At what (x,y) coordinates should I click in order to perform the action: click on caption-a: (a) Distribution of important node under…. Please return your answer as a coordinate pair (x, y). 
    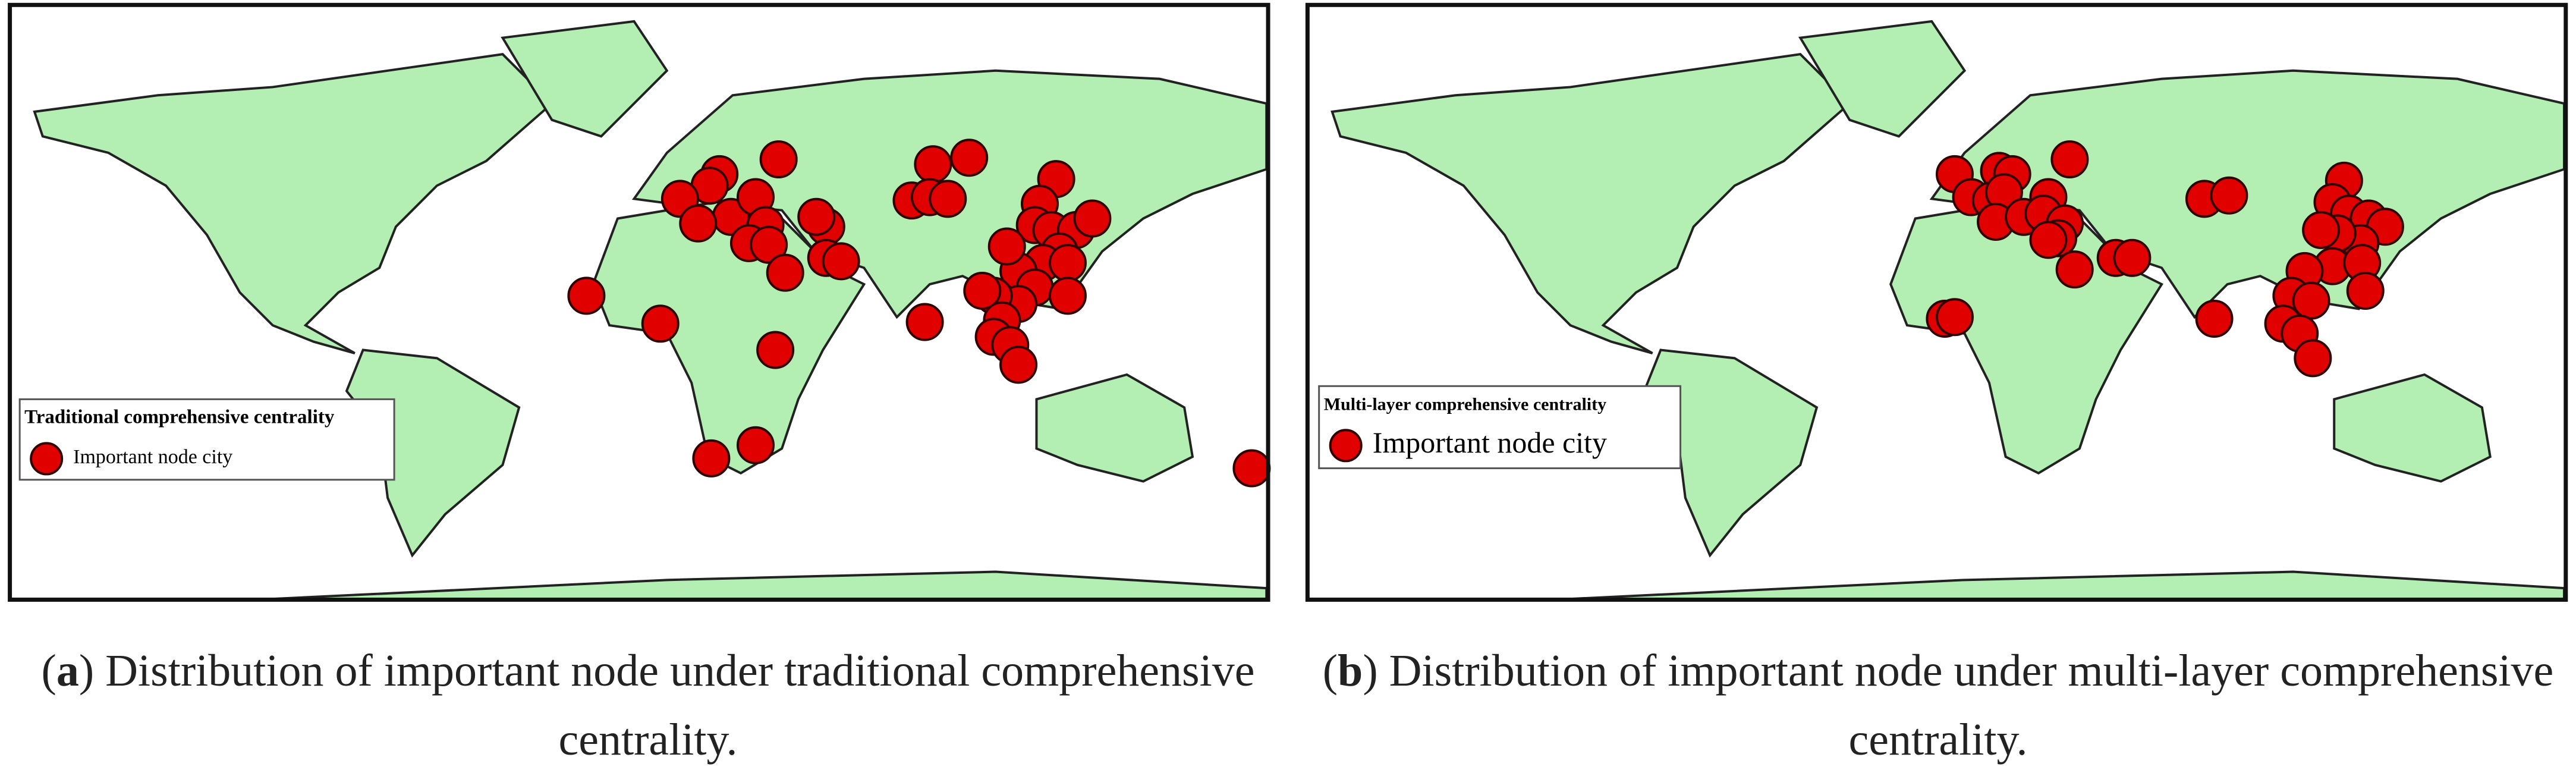
    Looking at the image, I should click on (648, 705).